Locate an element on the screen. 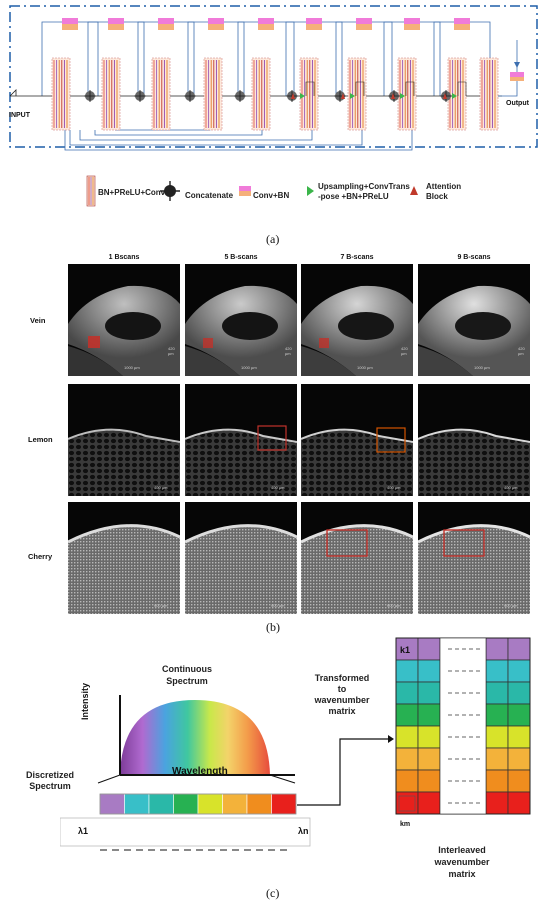  row-title-lemon: Lemon is located at coordinates (40, 439).